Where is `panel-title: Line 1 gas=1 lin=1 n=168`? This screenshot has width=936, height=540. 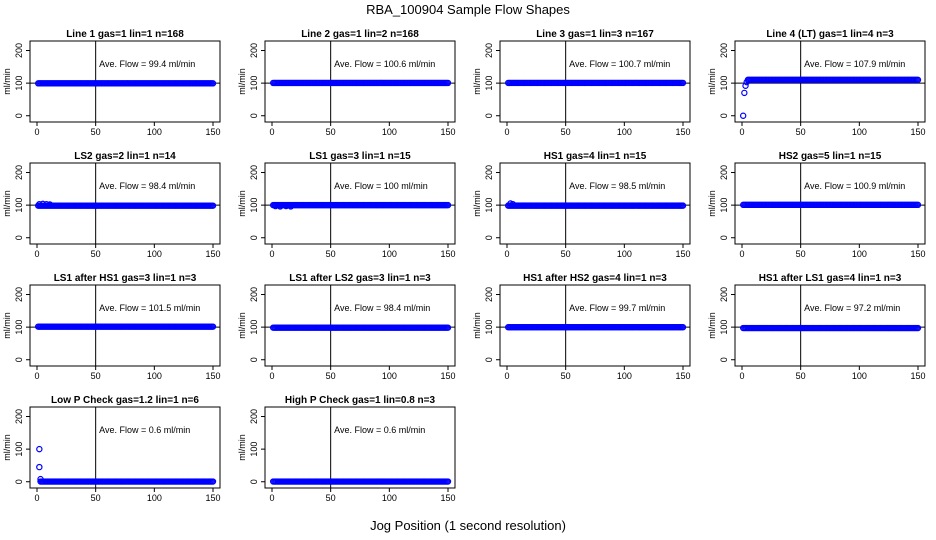
panel-title: Line 1 gas=1 lin=1 n=168 is located at coordinates (125, 34).